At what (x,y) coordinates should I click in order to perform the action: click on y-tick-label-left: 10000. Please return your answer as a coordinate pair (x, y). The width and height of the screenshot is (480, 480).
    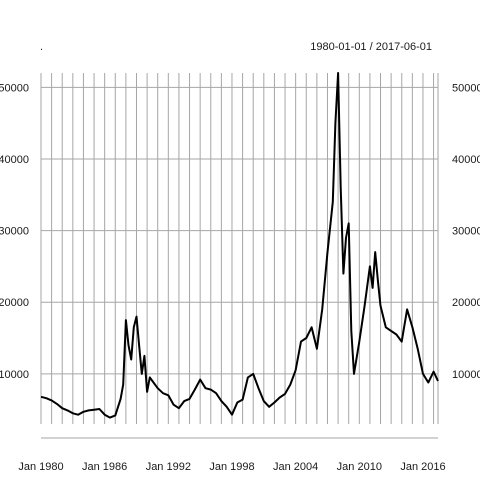
    Looking at the image, I should click on (14, 375).